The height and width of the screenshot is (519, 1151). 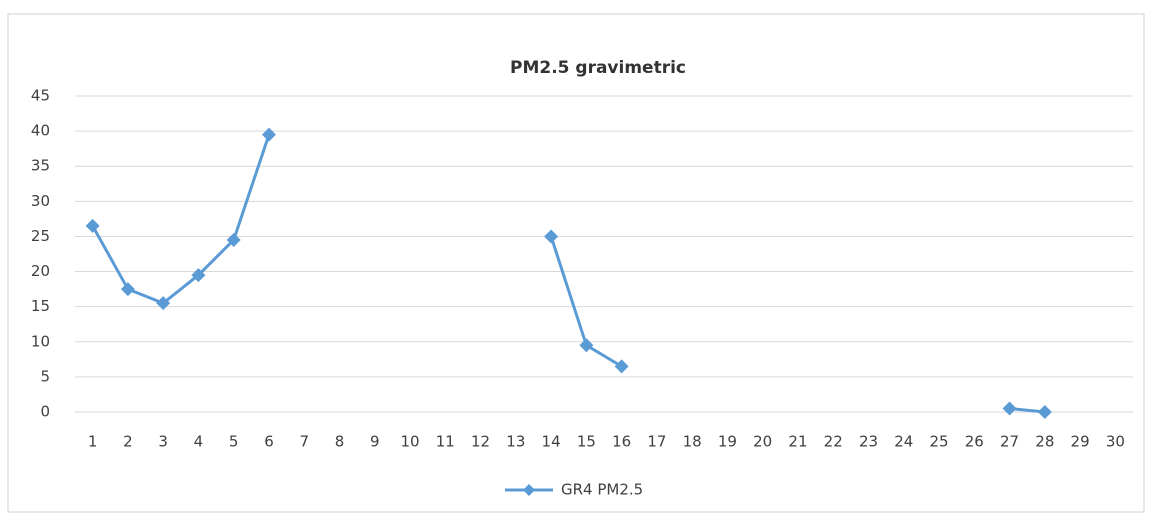 I want to click on x-tick-label: 27, so click(x=1009, y=442).